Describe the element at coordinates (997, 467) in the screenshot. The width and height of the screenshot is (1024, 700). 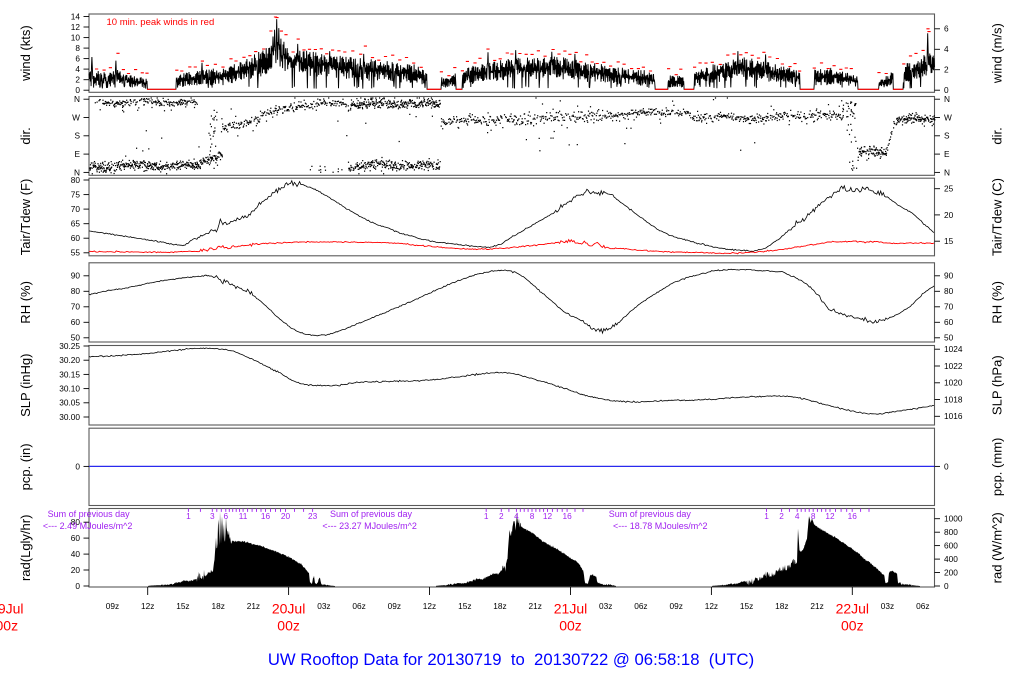
I see `svg-text: pcp. (mm)` at that location.